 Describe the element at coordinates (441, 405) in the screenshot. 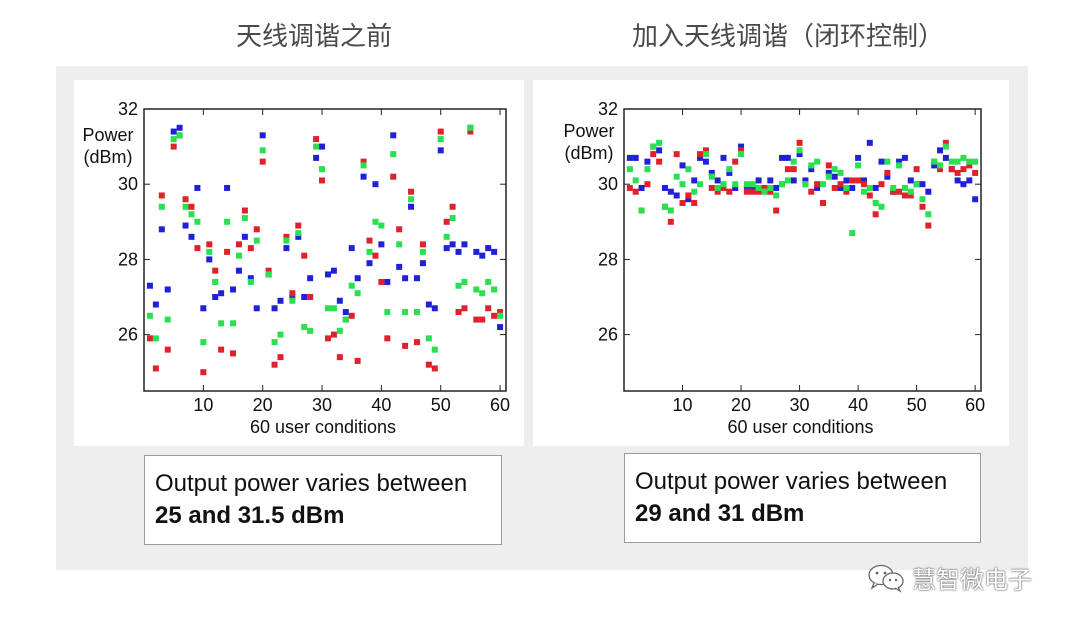

I see `x-tick-label: 50` at that location.